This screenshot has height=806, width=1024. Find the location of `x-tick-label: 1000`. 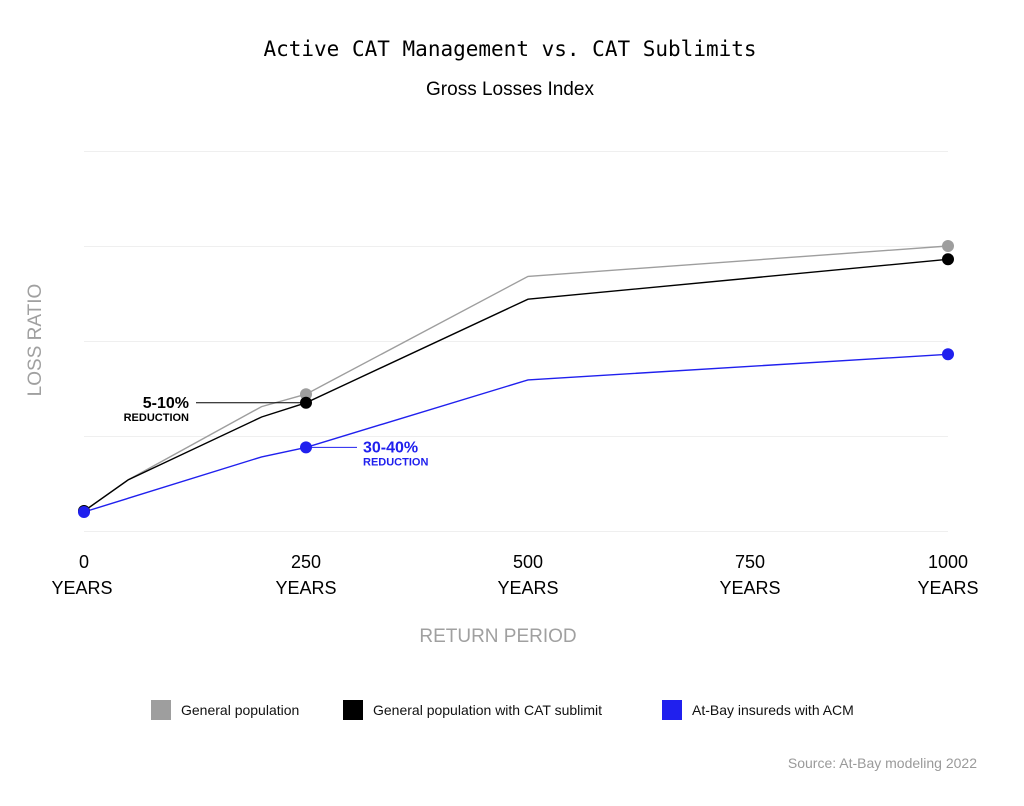

x-tick-label: 1000 is located at coordinates (948, 562).